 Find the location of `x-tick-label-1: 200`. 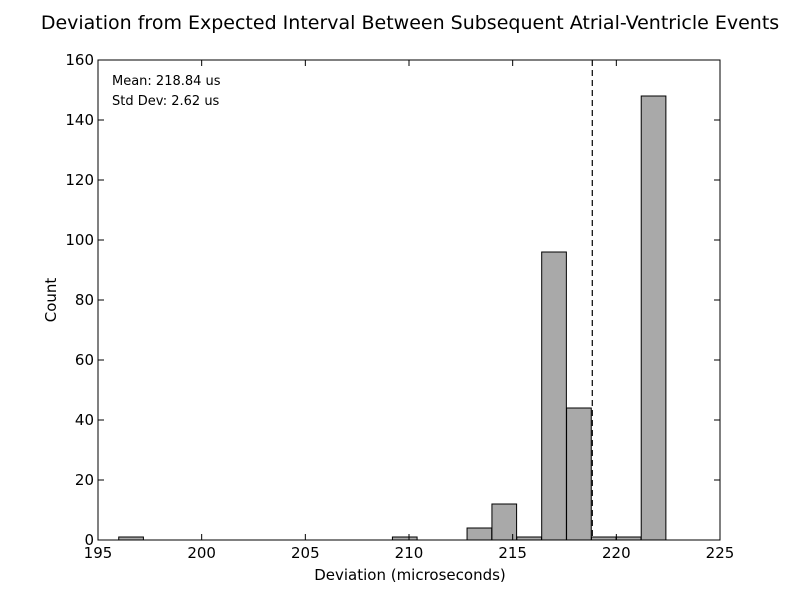

x-tick-label-1: 200 is located at coordinates (201, 553).